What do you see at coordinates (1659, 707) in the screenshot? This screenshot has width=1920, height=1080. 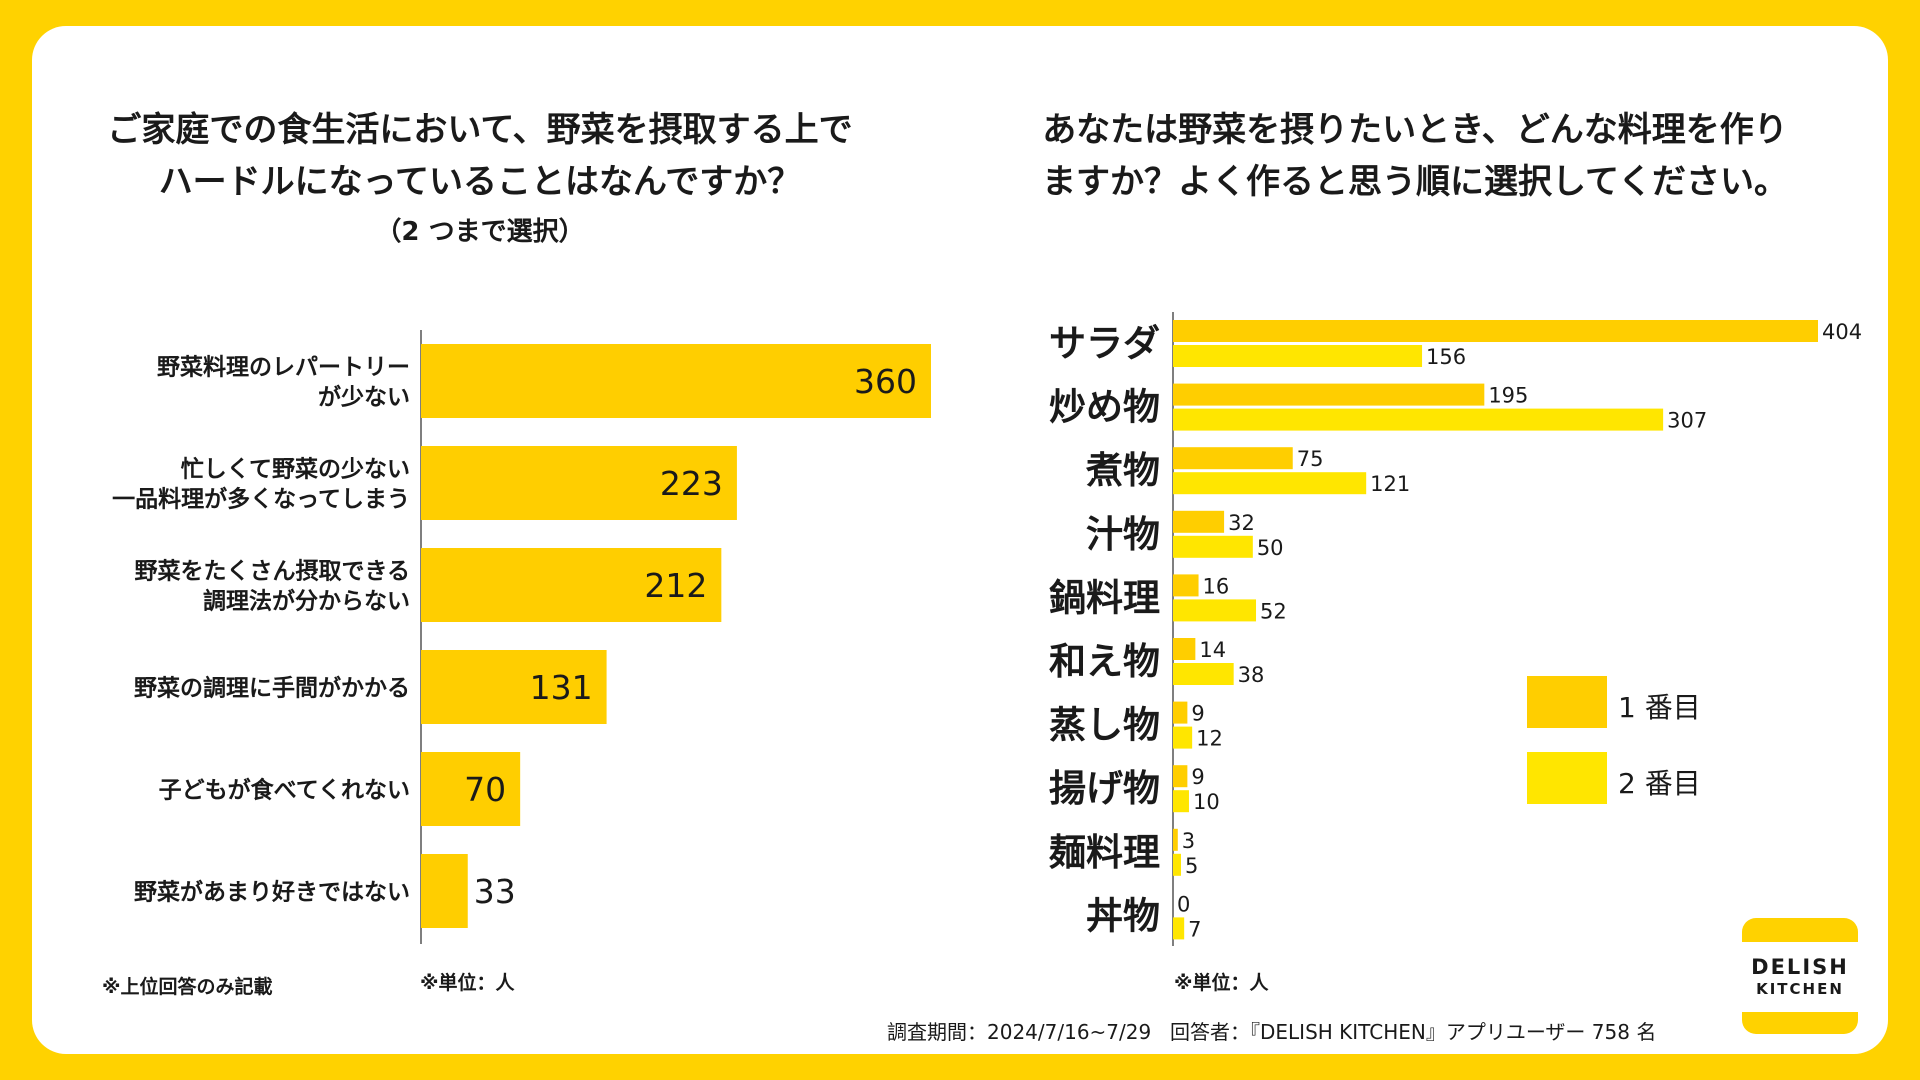 I see `legend-label-first: 1 番目` at bounding box center [1659, 707].